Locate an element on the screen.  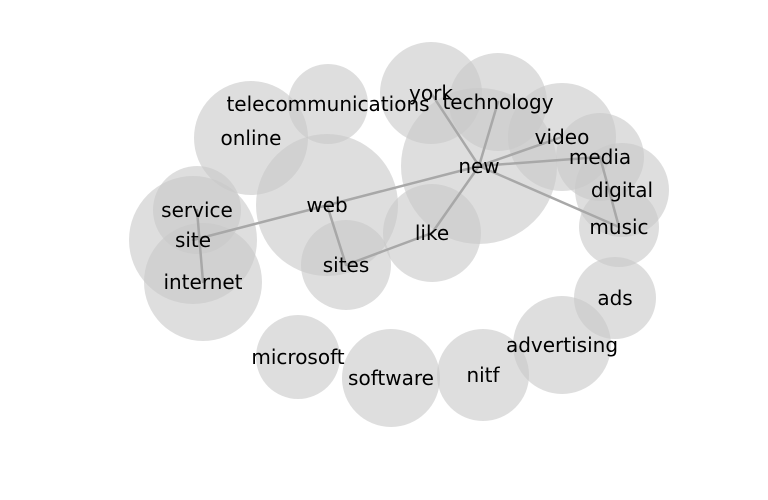
edge-new-like is located at coordinates (455, 199).